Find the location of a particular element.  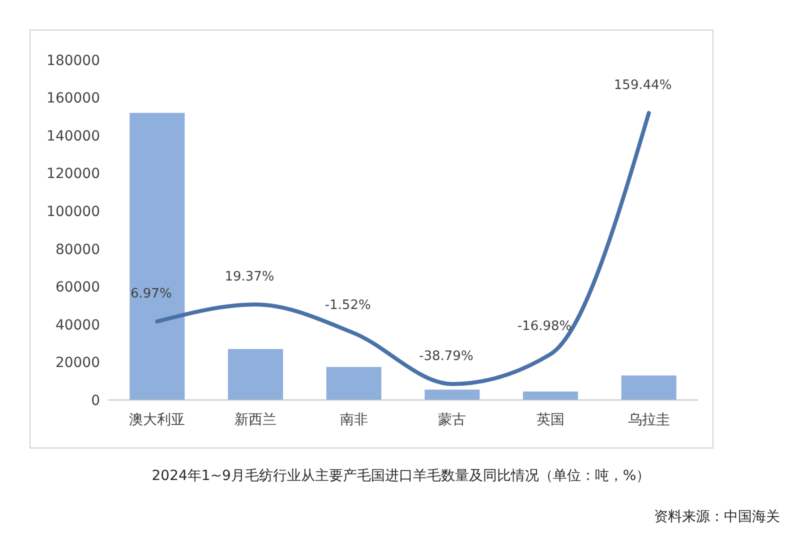

data-label: -16.98% is located at coordinates (544, 326).